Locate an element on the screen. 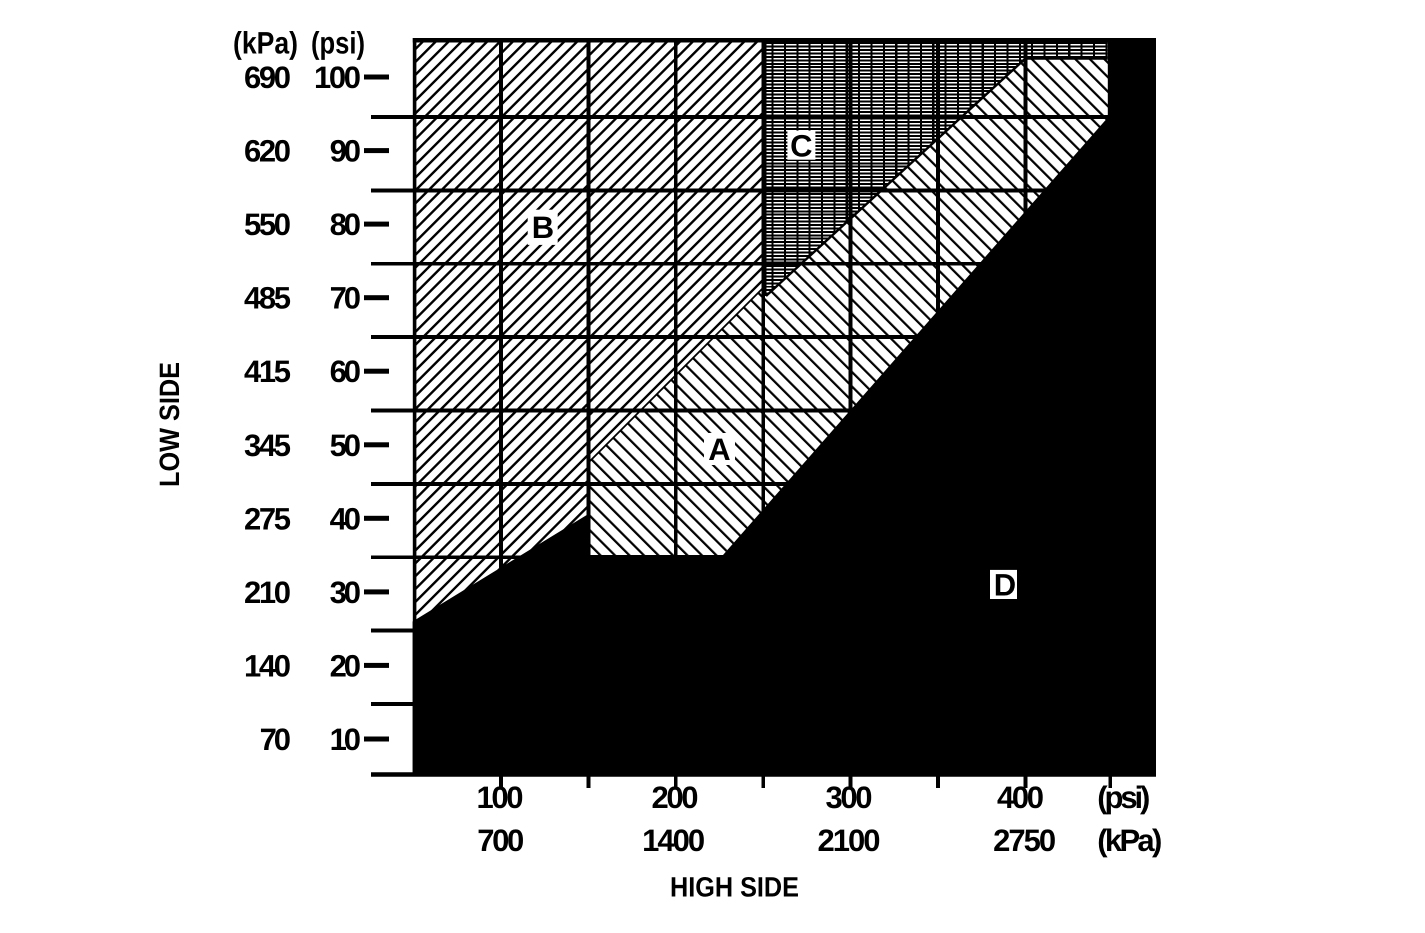  svg-text: 50 is located at coordinates (345, 445).